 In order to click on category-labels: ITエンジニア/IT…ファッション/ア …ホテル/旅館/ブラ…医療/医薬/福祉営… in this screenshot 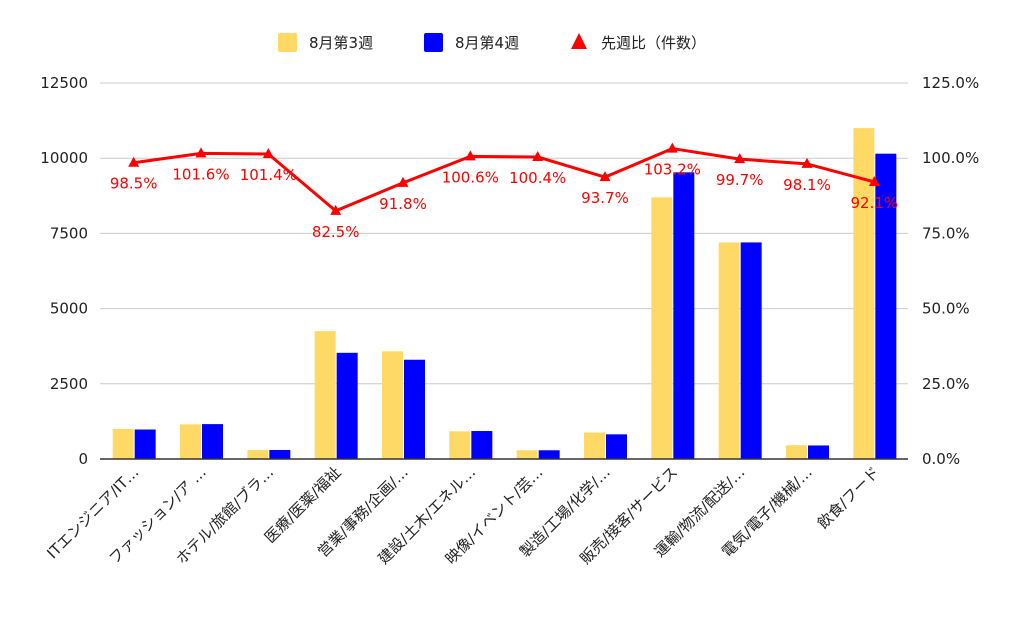, I will do `click(463, 515)`.